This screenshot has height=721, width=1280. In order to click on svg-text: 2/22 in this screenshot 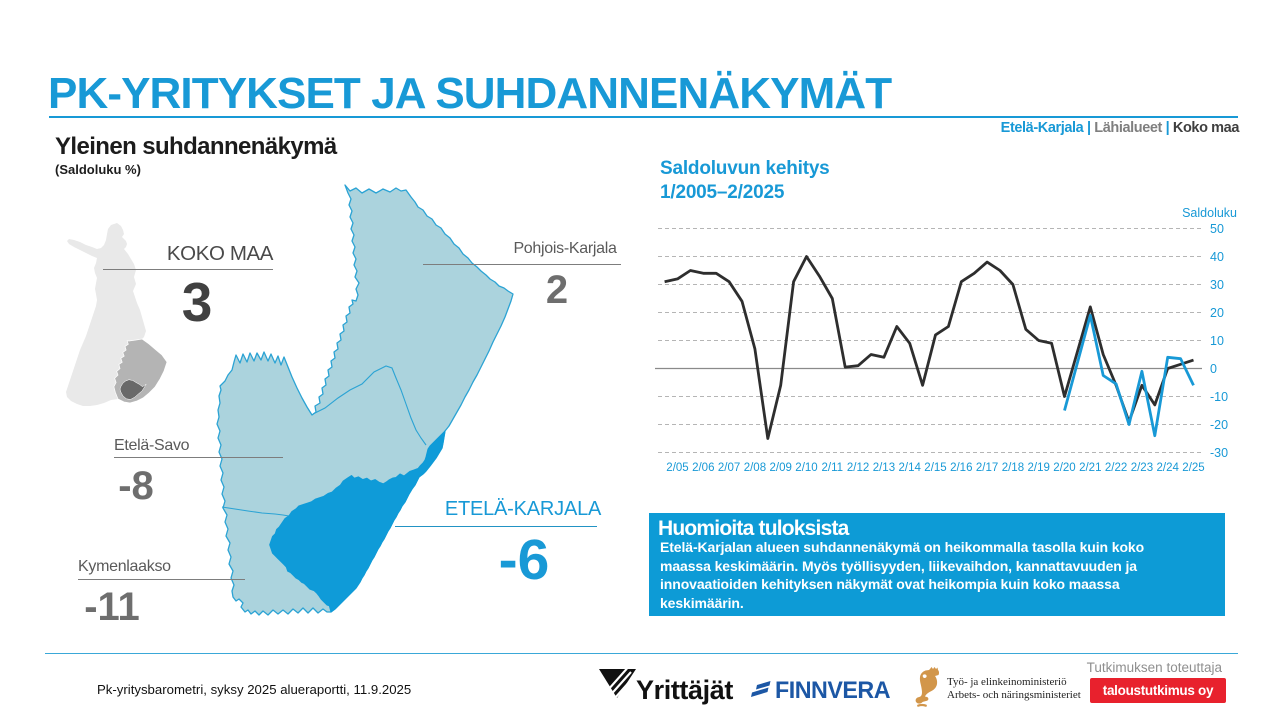, I will do `click(1116, 468)`.